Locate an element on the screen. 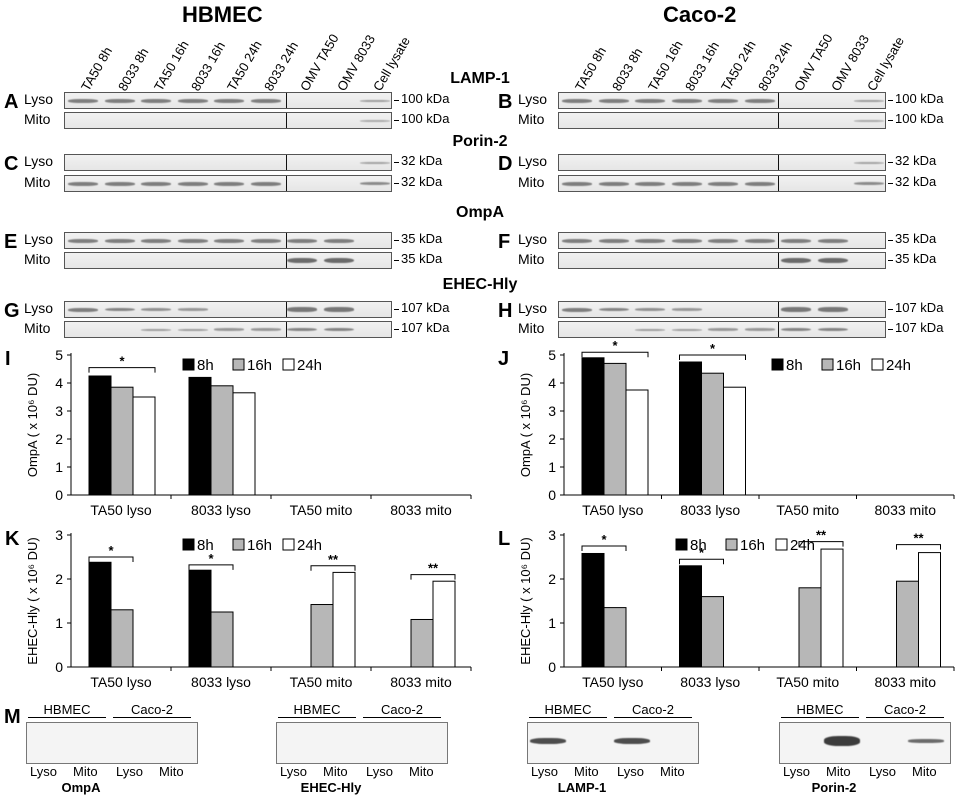 This screenshot has width=960, height=800. protein-title: Porin-2 is located at coordinates (480, 141).